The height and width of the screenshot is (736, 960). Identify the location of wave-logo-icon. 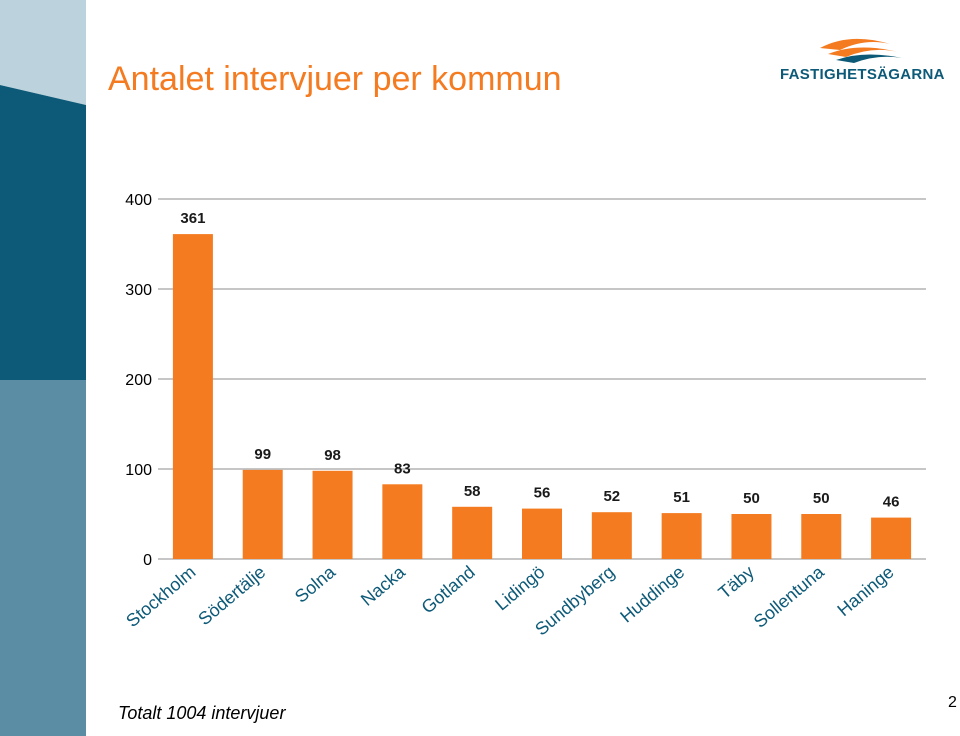
(861, 50).